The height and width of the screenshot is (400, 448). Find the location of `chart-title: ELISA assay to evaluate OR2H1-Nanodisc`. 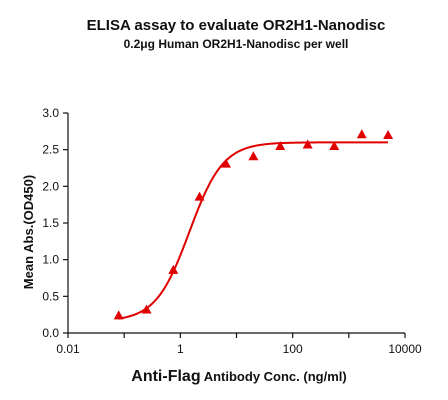

chart-title: ELISA assay to evaluate OR2H1-Nanodisc is located at coordinates (236, 25).